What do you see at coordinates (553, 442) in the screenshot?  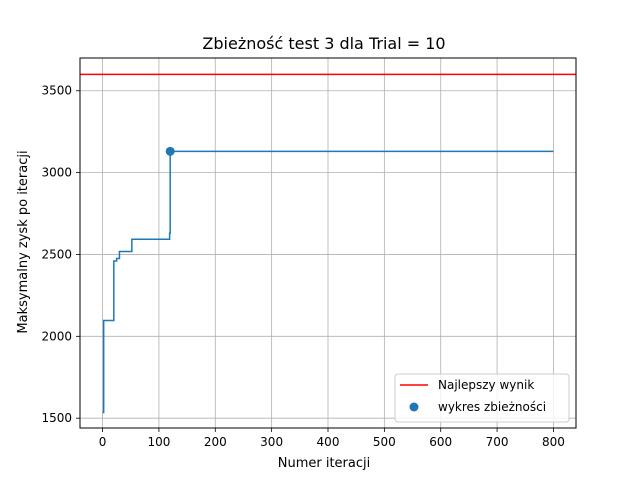 I see `x-tick-label: 800` at bounding box center [553, 442].